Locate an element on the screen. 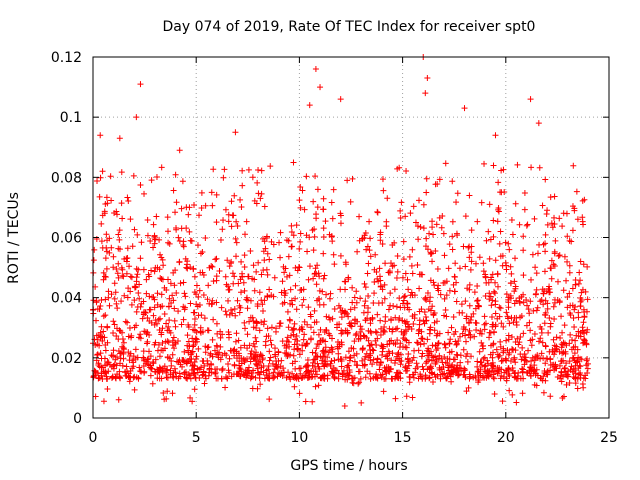 The image size is (640, 480). x-tick-label: 25 is located at coordinates (609, 438).